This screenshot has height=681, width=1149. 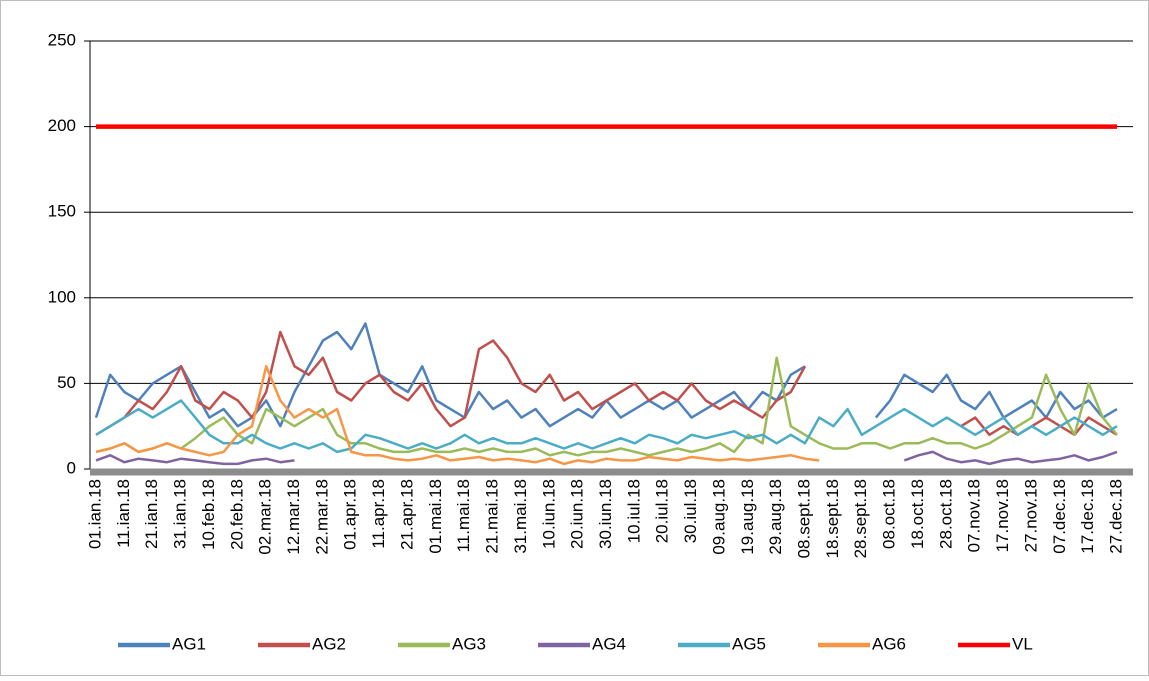 What do you see at coordinates (350, 514) in the screenshot?
I see `x-tick-label: 01.apr.18` at bounding box center [350, 514].